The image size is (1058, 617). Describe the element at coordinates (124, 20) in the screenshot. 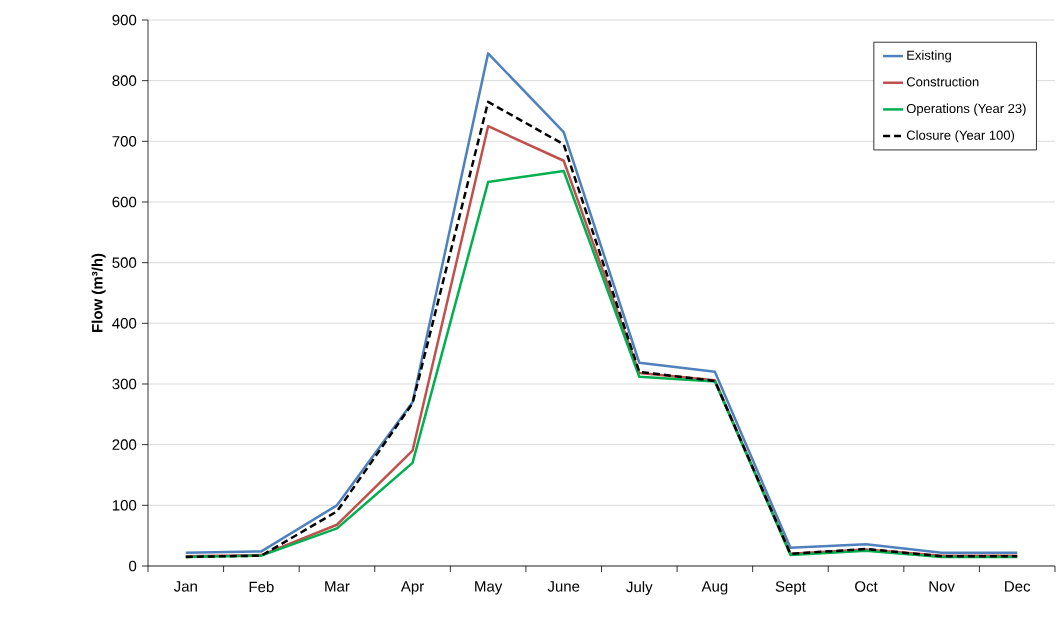

I see `y-tick-label: 900` at that location.